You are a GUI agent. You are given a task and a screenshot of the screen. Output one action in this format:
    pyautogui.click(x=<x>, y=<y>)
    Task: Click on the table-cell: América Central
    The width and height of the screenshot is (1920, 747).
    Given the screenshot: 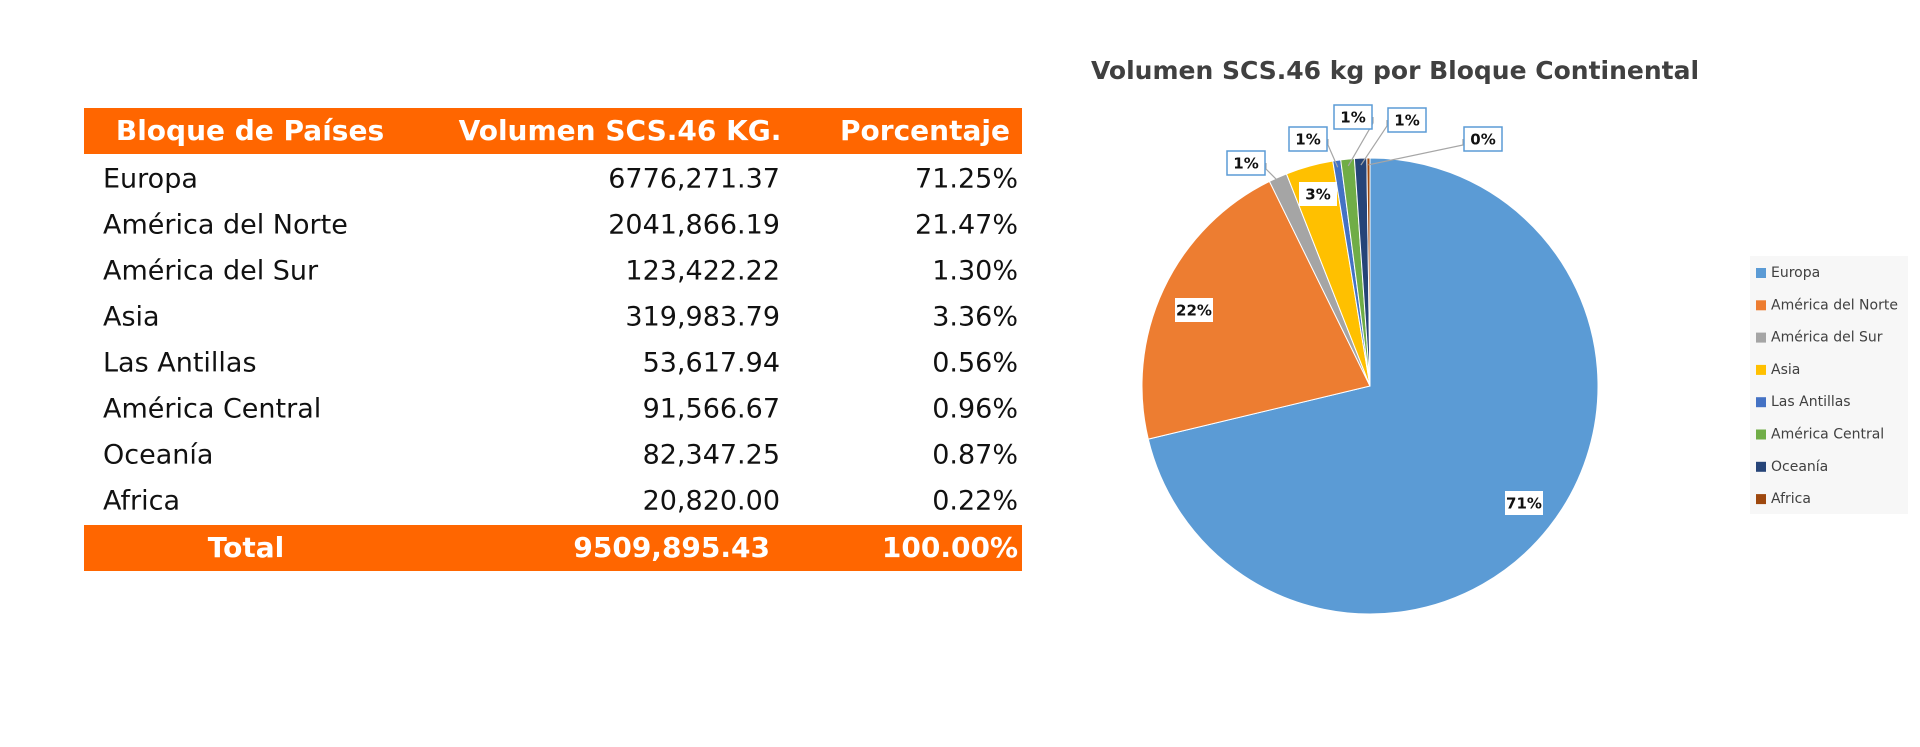 What is the action you would take?
    pyautogui.click(x=212, y=409)
    